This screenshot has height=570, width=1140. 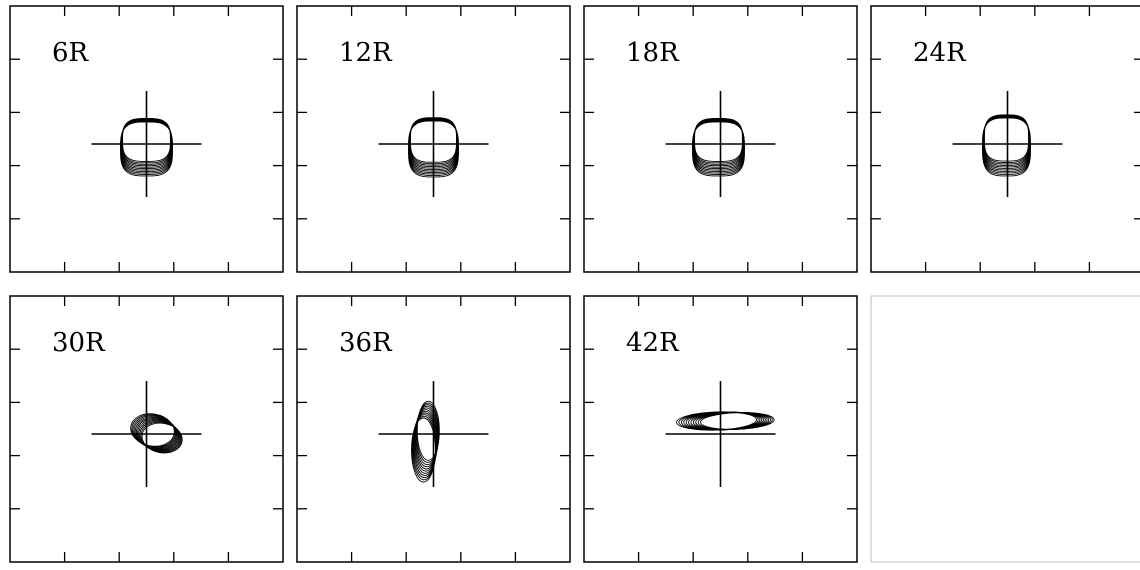 I want to click on panel-24r: 24R, so click(x=1005, y=139).